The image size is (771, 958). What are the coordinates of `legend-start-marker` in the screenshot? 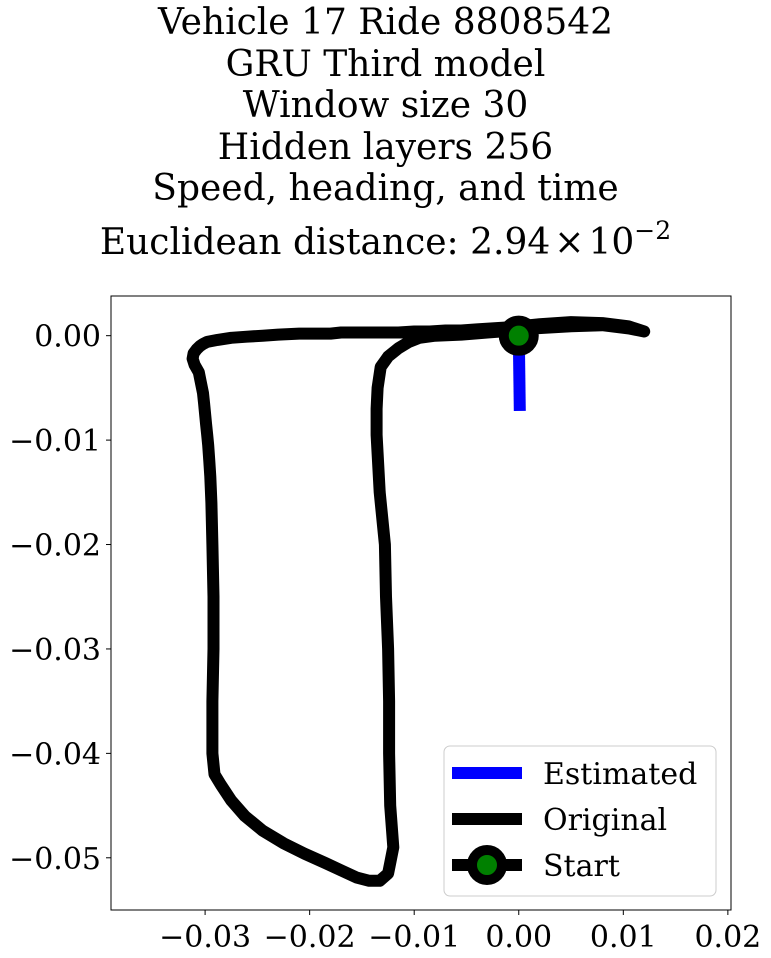 It's located at (487, 865).